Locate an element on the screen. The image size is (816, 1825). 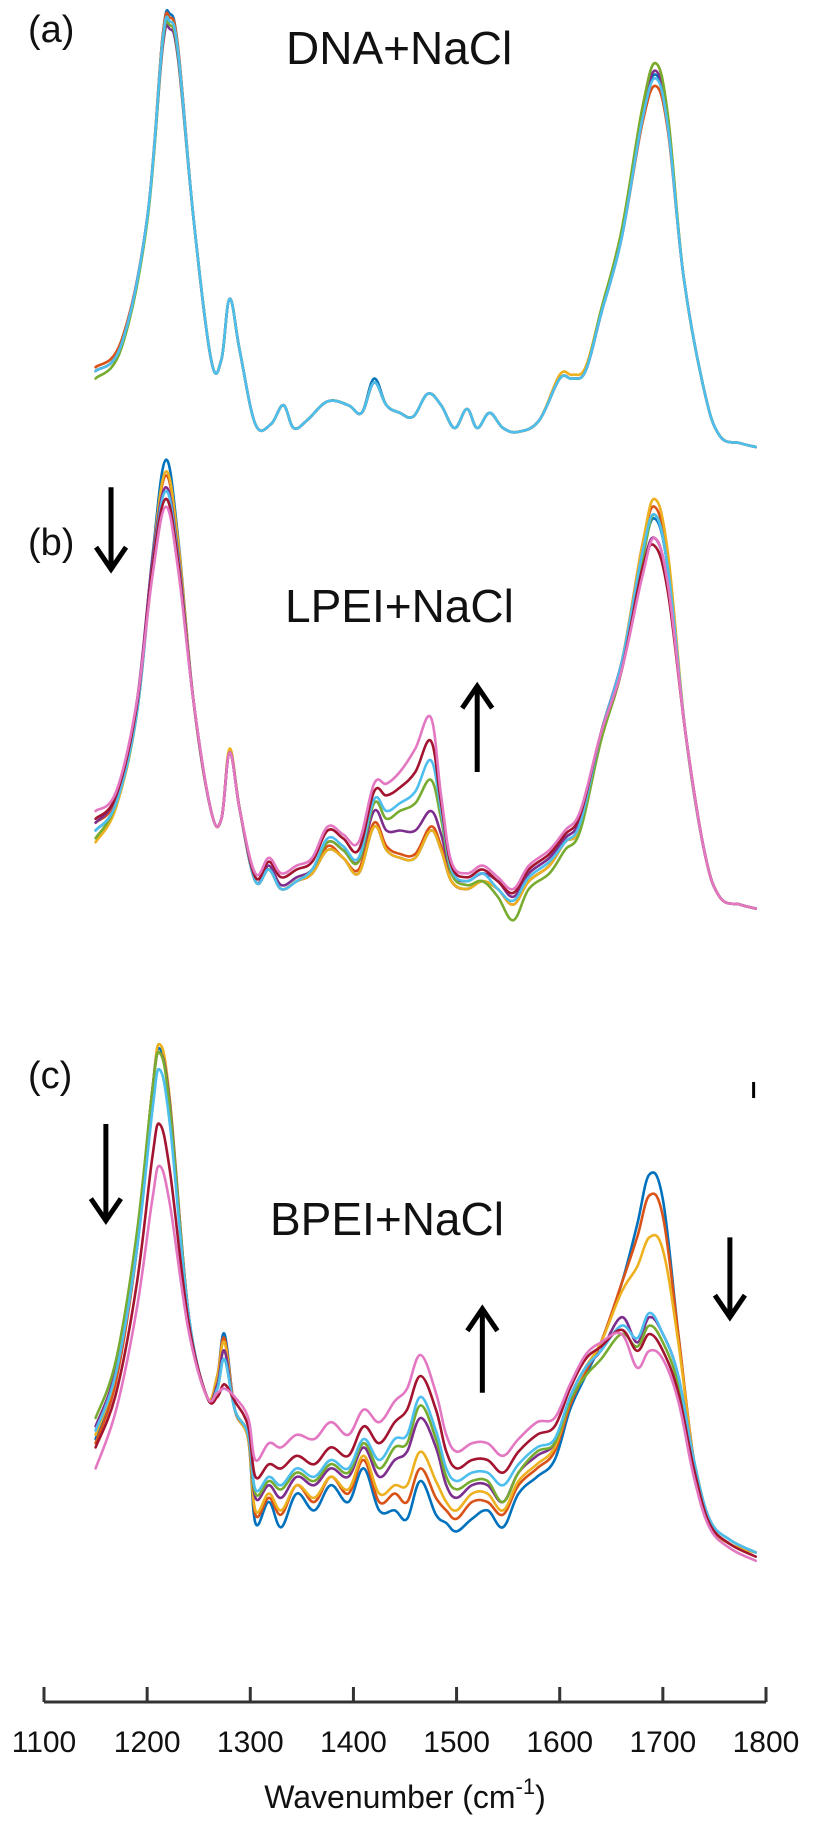
x-ticks: 1100 1200 1300 1400 1500 1600 1700 1800 is located at coordinates (406, 1723).